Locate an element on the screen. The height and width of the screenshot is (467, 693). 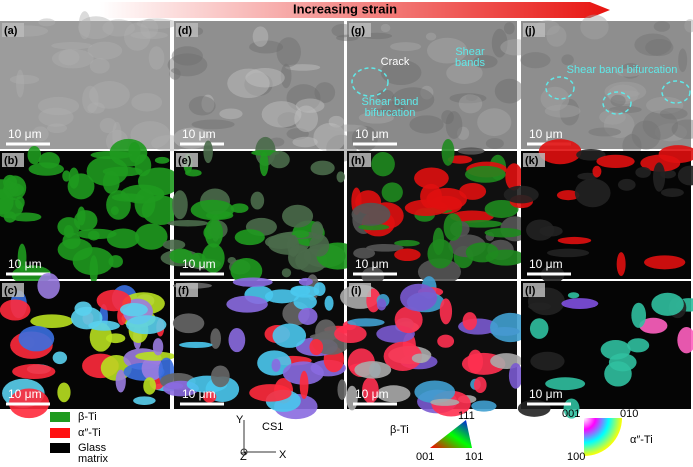
cs-label: CS1 is located at coordinates (272, 427).